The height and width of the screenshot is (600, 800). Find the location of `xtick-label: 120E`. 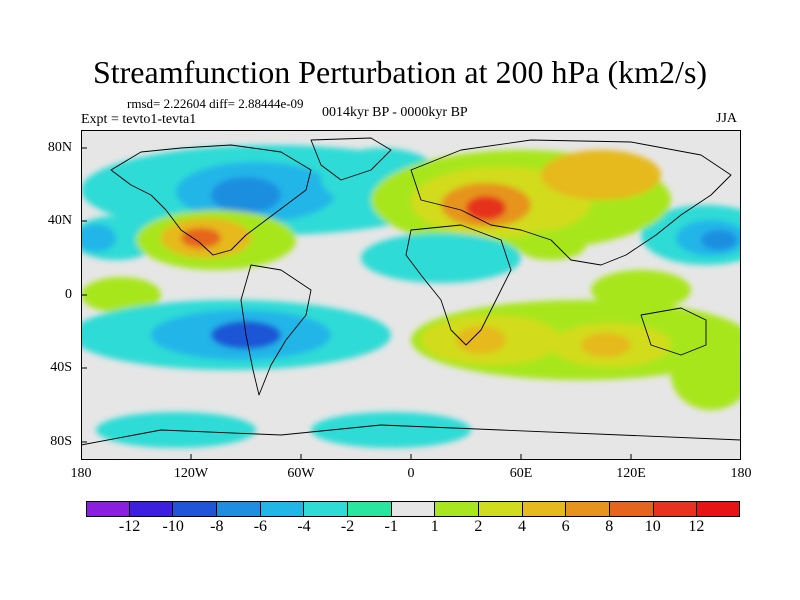

xtick-label: 120E is located at coordinates (631, 473).